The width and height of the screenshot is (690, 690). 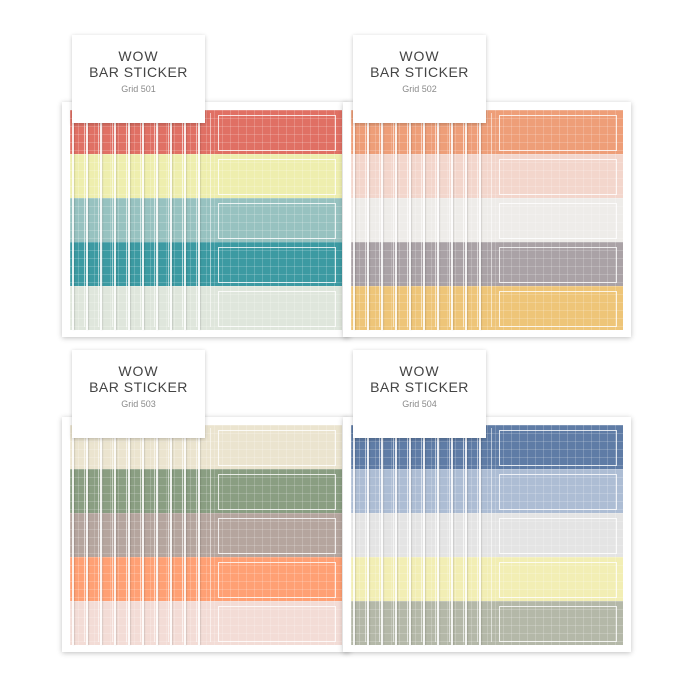 What do you see at coordinates (419, 404) in the screenshot?
I see `grid-label: Grid 504` at bounding box center [419, 404].